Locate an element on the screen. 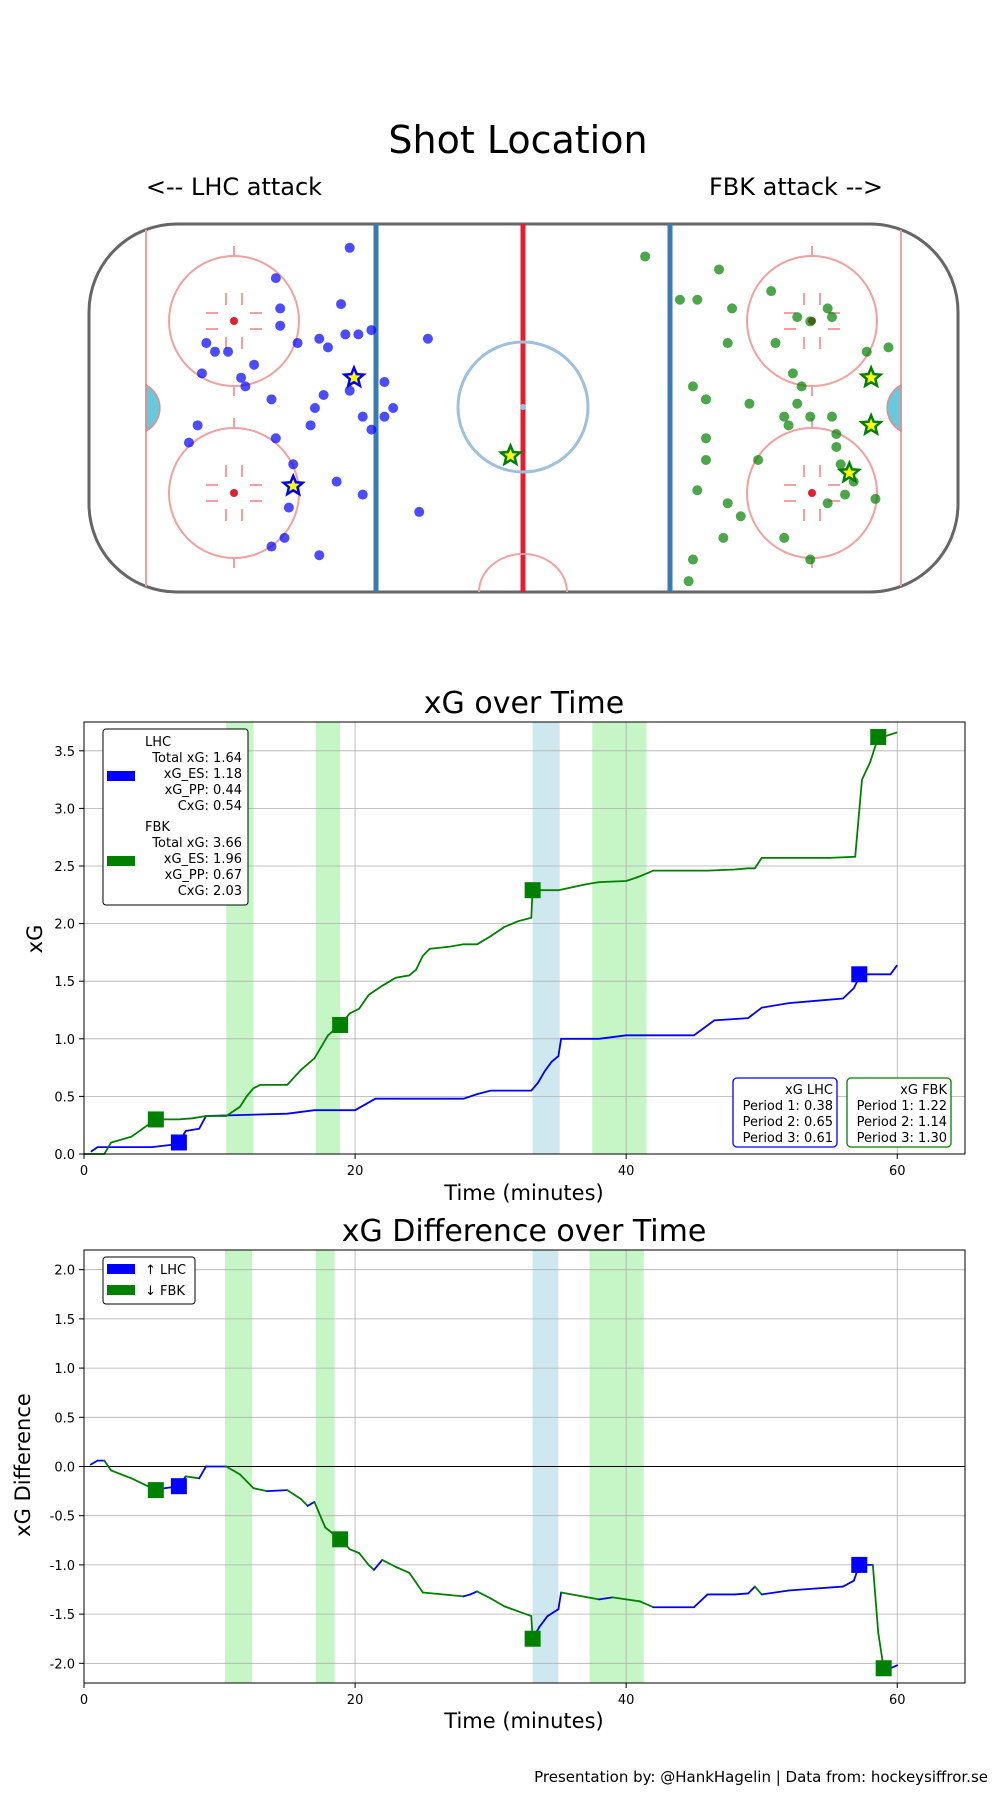 This screenshot has height=1800, width=1000. diff-y-tick-label-8: -2.0 is located at coordinates (62, 1664).